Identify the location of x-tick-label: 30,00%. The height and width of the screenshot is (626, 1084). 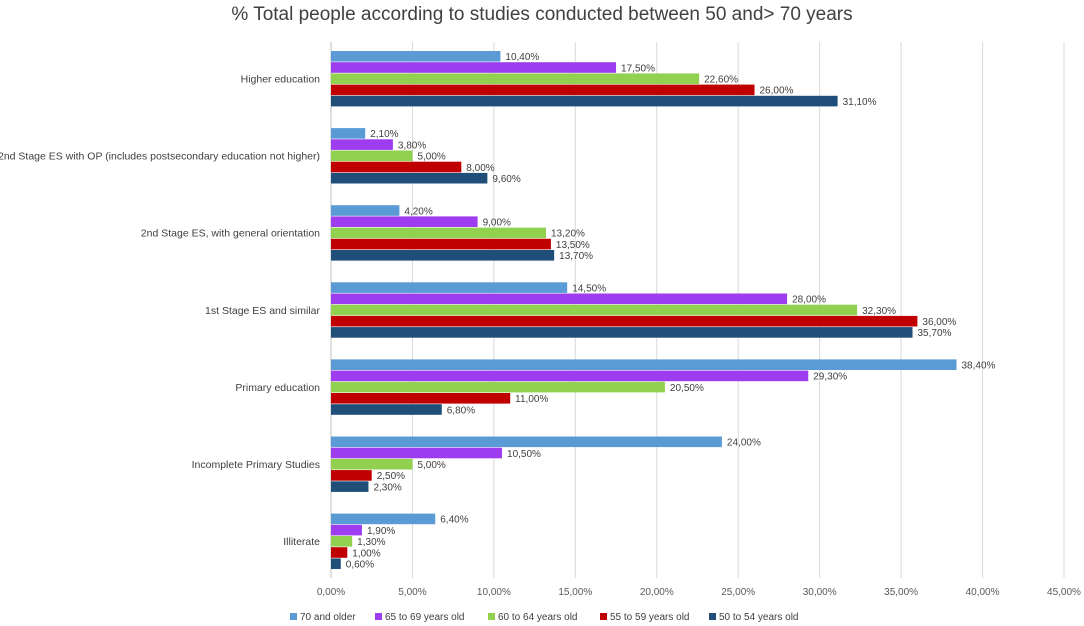
(820, 592).